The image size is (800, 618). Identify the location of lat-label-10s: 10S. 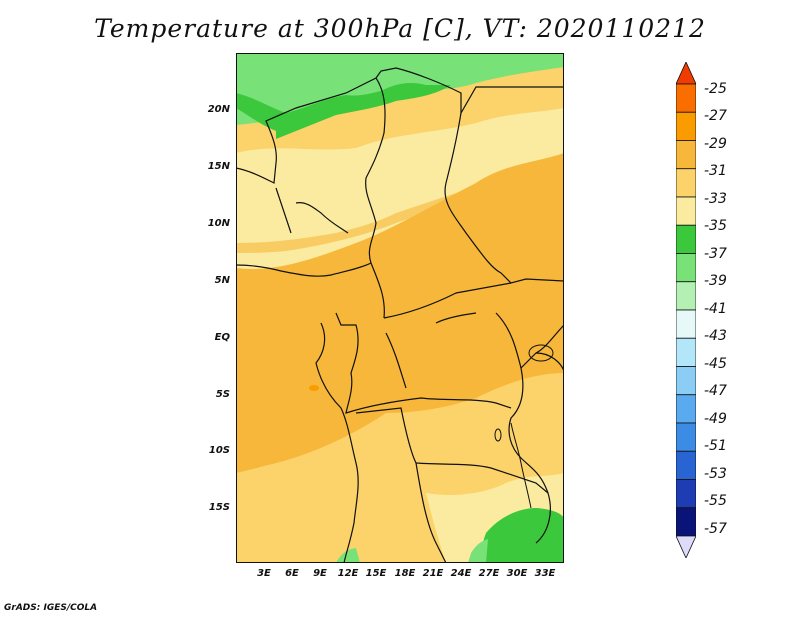
(219, 450).